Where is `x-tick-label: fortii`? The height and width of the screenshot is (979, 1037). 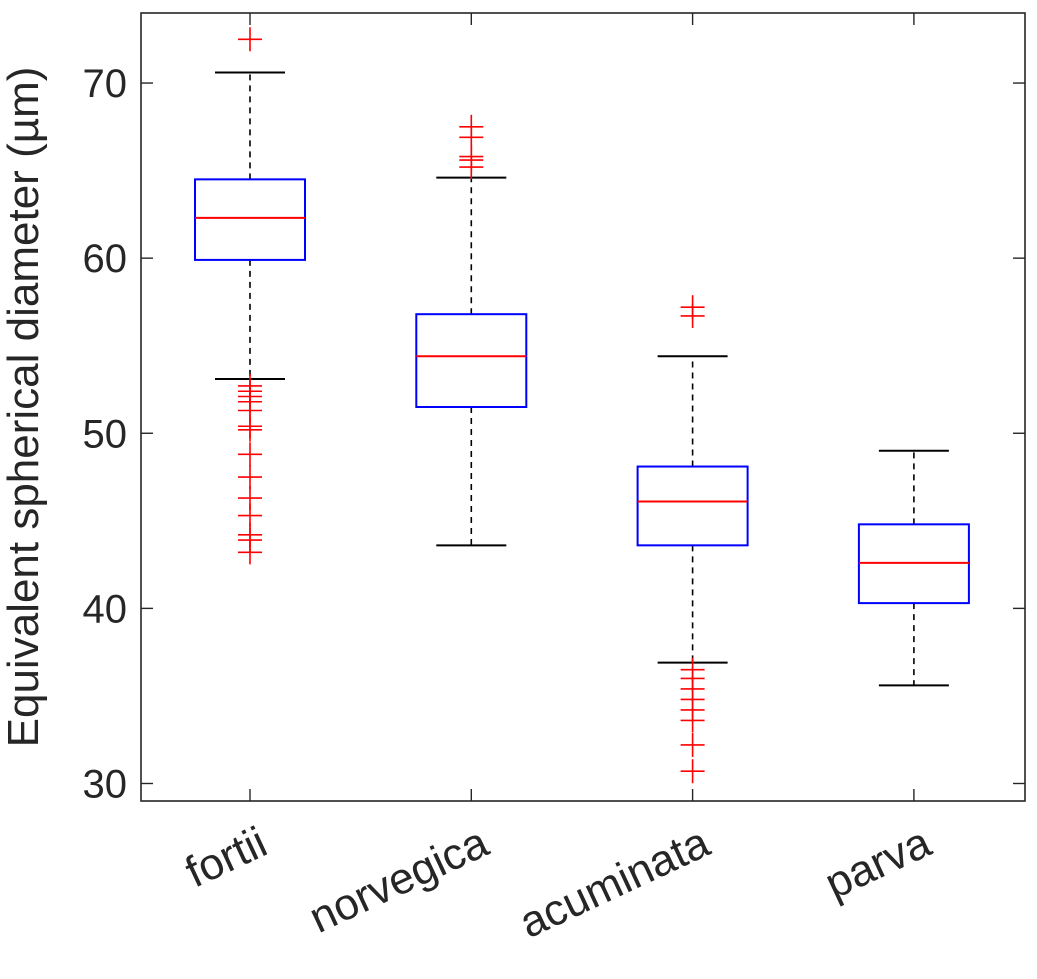
x-tick-label: fortii is located at coordinates (226, 858).